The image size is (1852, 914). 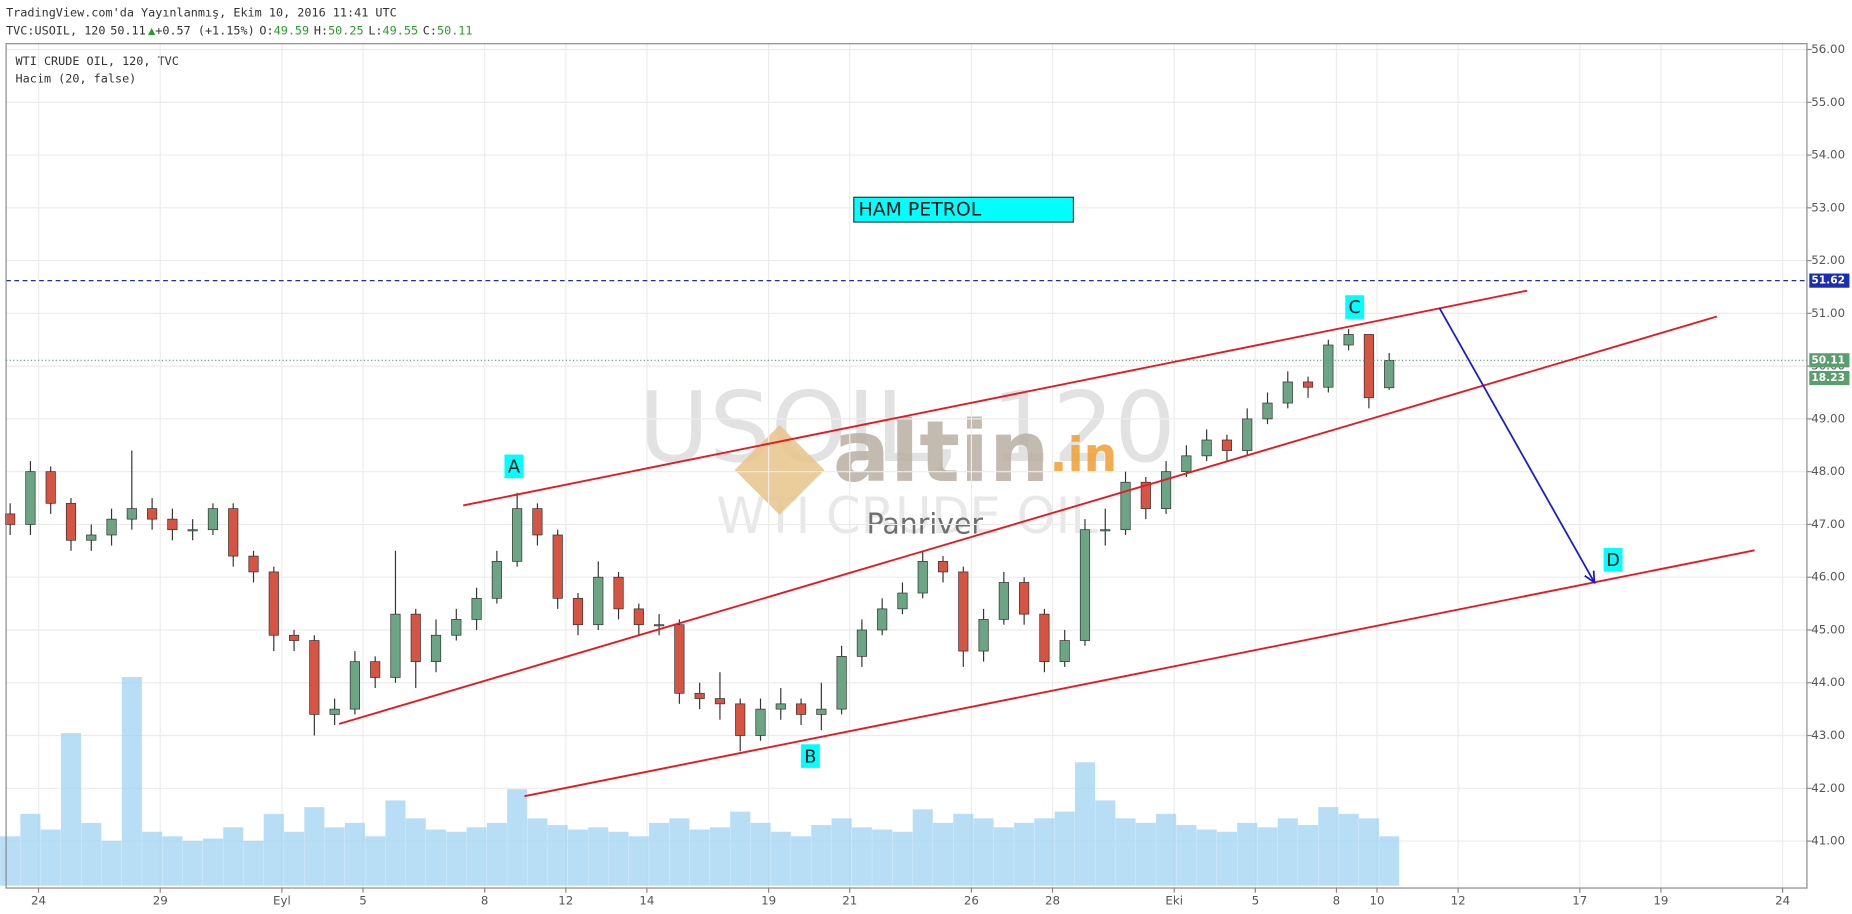 I want to click on ohlc-value: 49.55, so click(x=401, y=30).